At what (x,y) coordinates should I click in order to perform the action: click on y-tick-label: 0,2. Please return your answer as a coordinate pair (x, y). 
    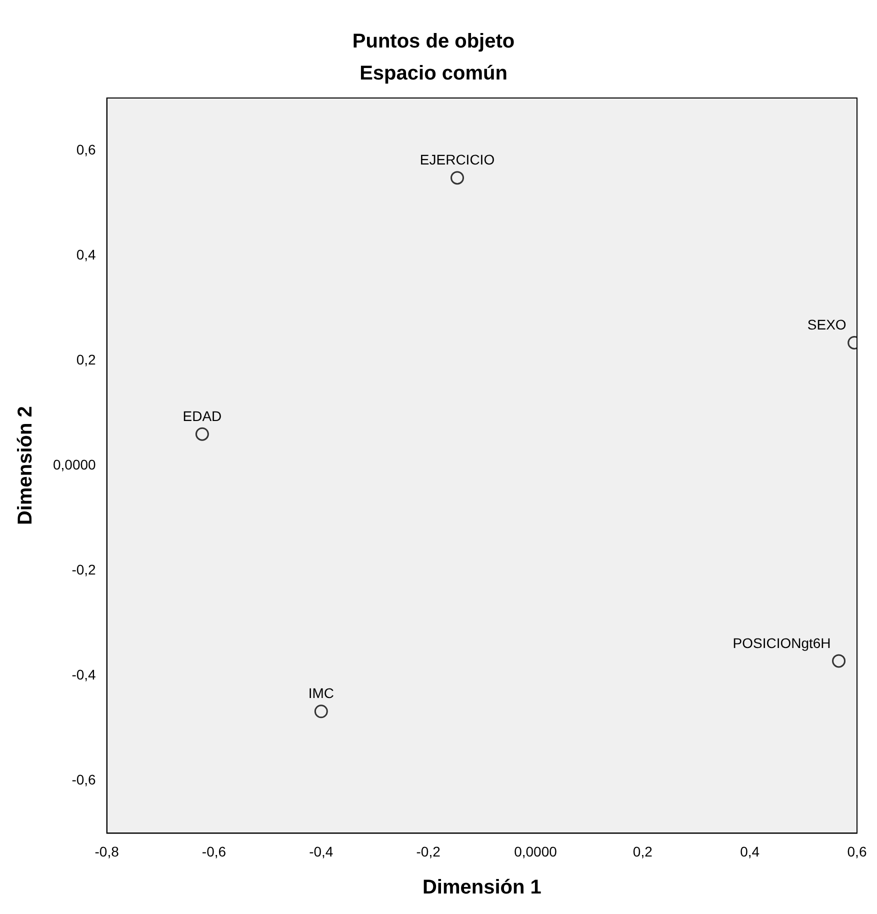
    Looking at the image, I should click on (86, 359).